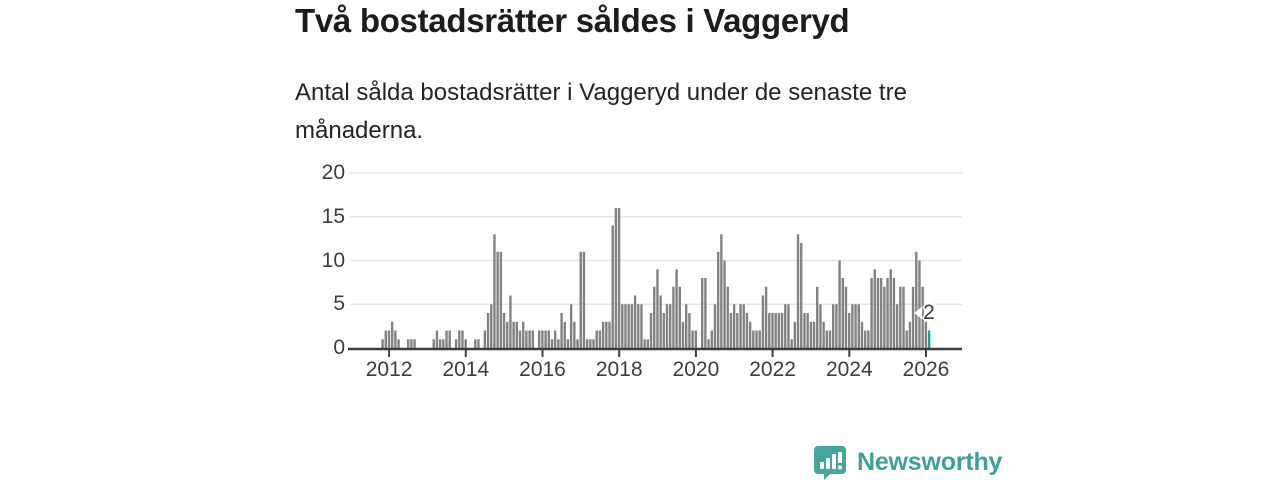  I want to click on y-tick-label: 5, so click(339, 304).